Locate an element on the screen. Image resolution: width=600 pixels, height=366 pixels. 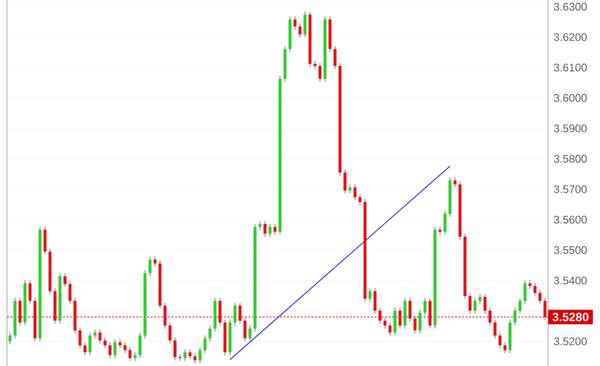
y-tick-label: 3.6200 is located at coordinates (570, 37).